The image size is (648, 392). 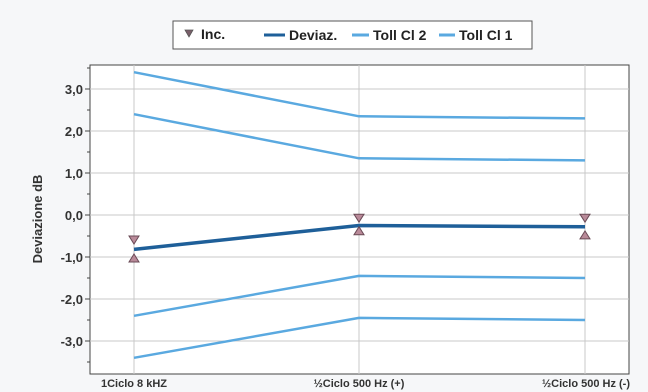 I want to click on legend-deviaz-label: Deviaz., so click(x=313, y=35).